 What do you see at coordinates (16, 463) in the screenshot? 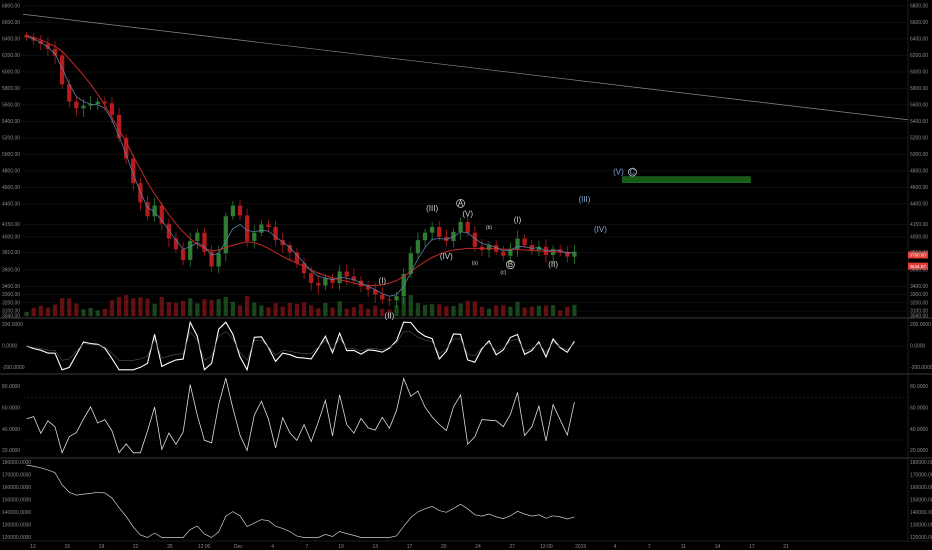
I see `left-axis-tick-label: 180000.0000` at bounding box center [16, 463].